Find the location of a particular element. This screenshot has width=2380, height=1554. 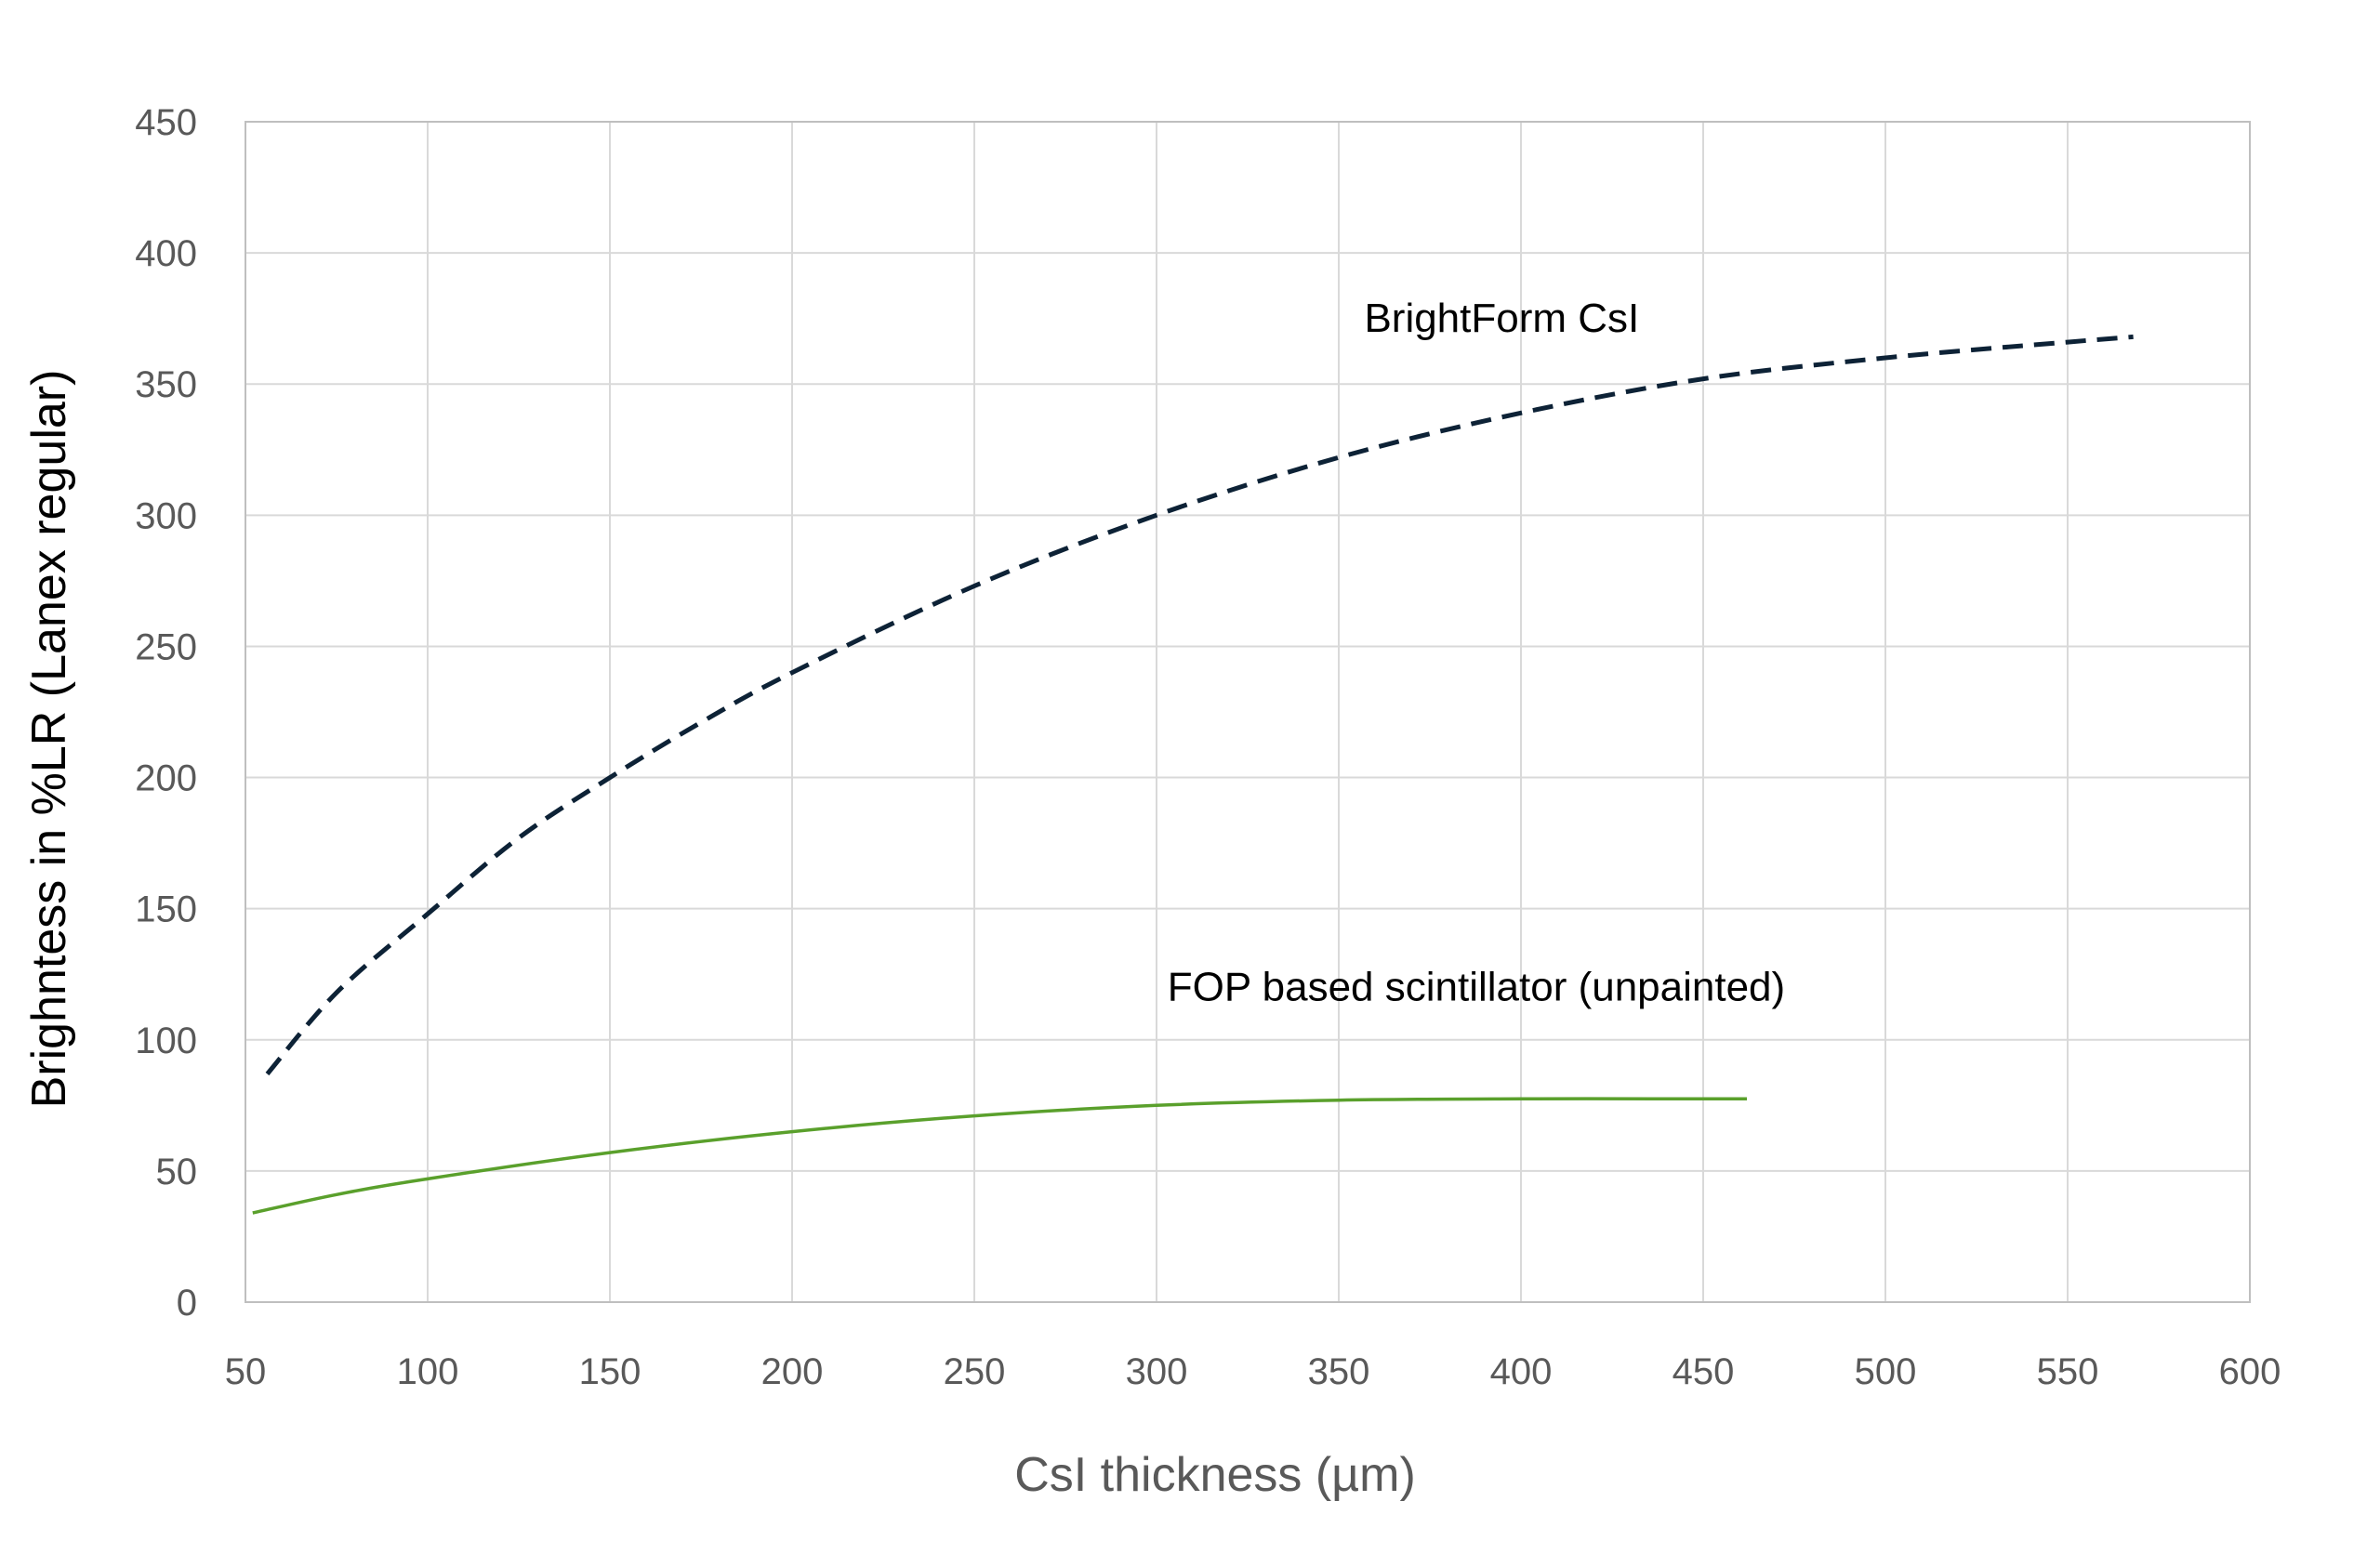

x-tick-label: 300 is located at coordinates (1157, 1371).